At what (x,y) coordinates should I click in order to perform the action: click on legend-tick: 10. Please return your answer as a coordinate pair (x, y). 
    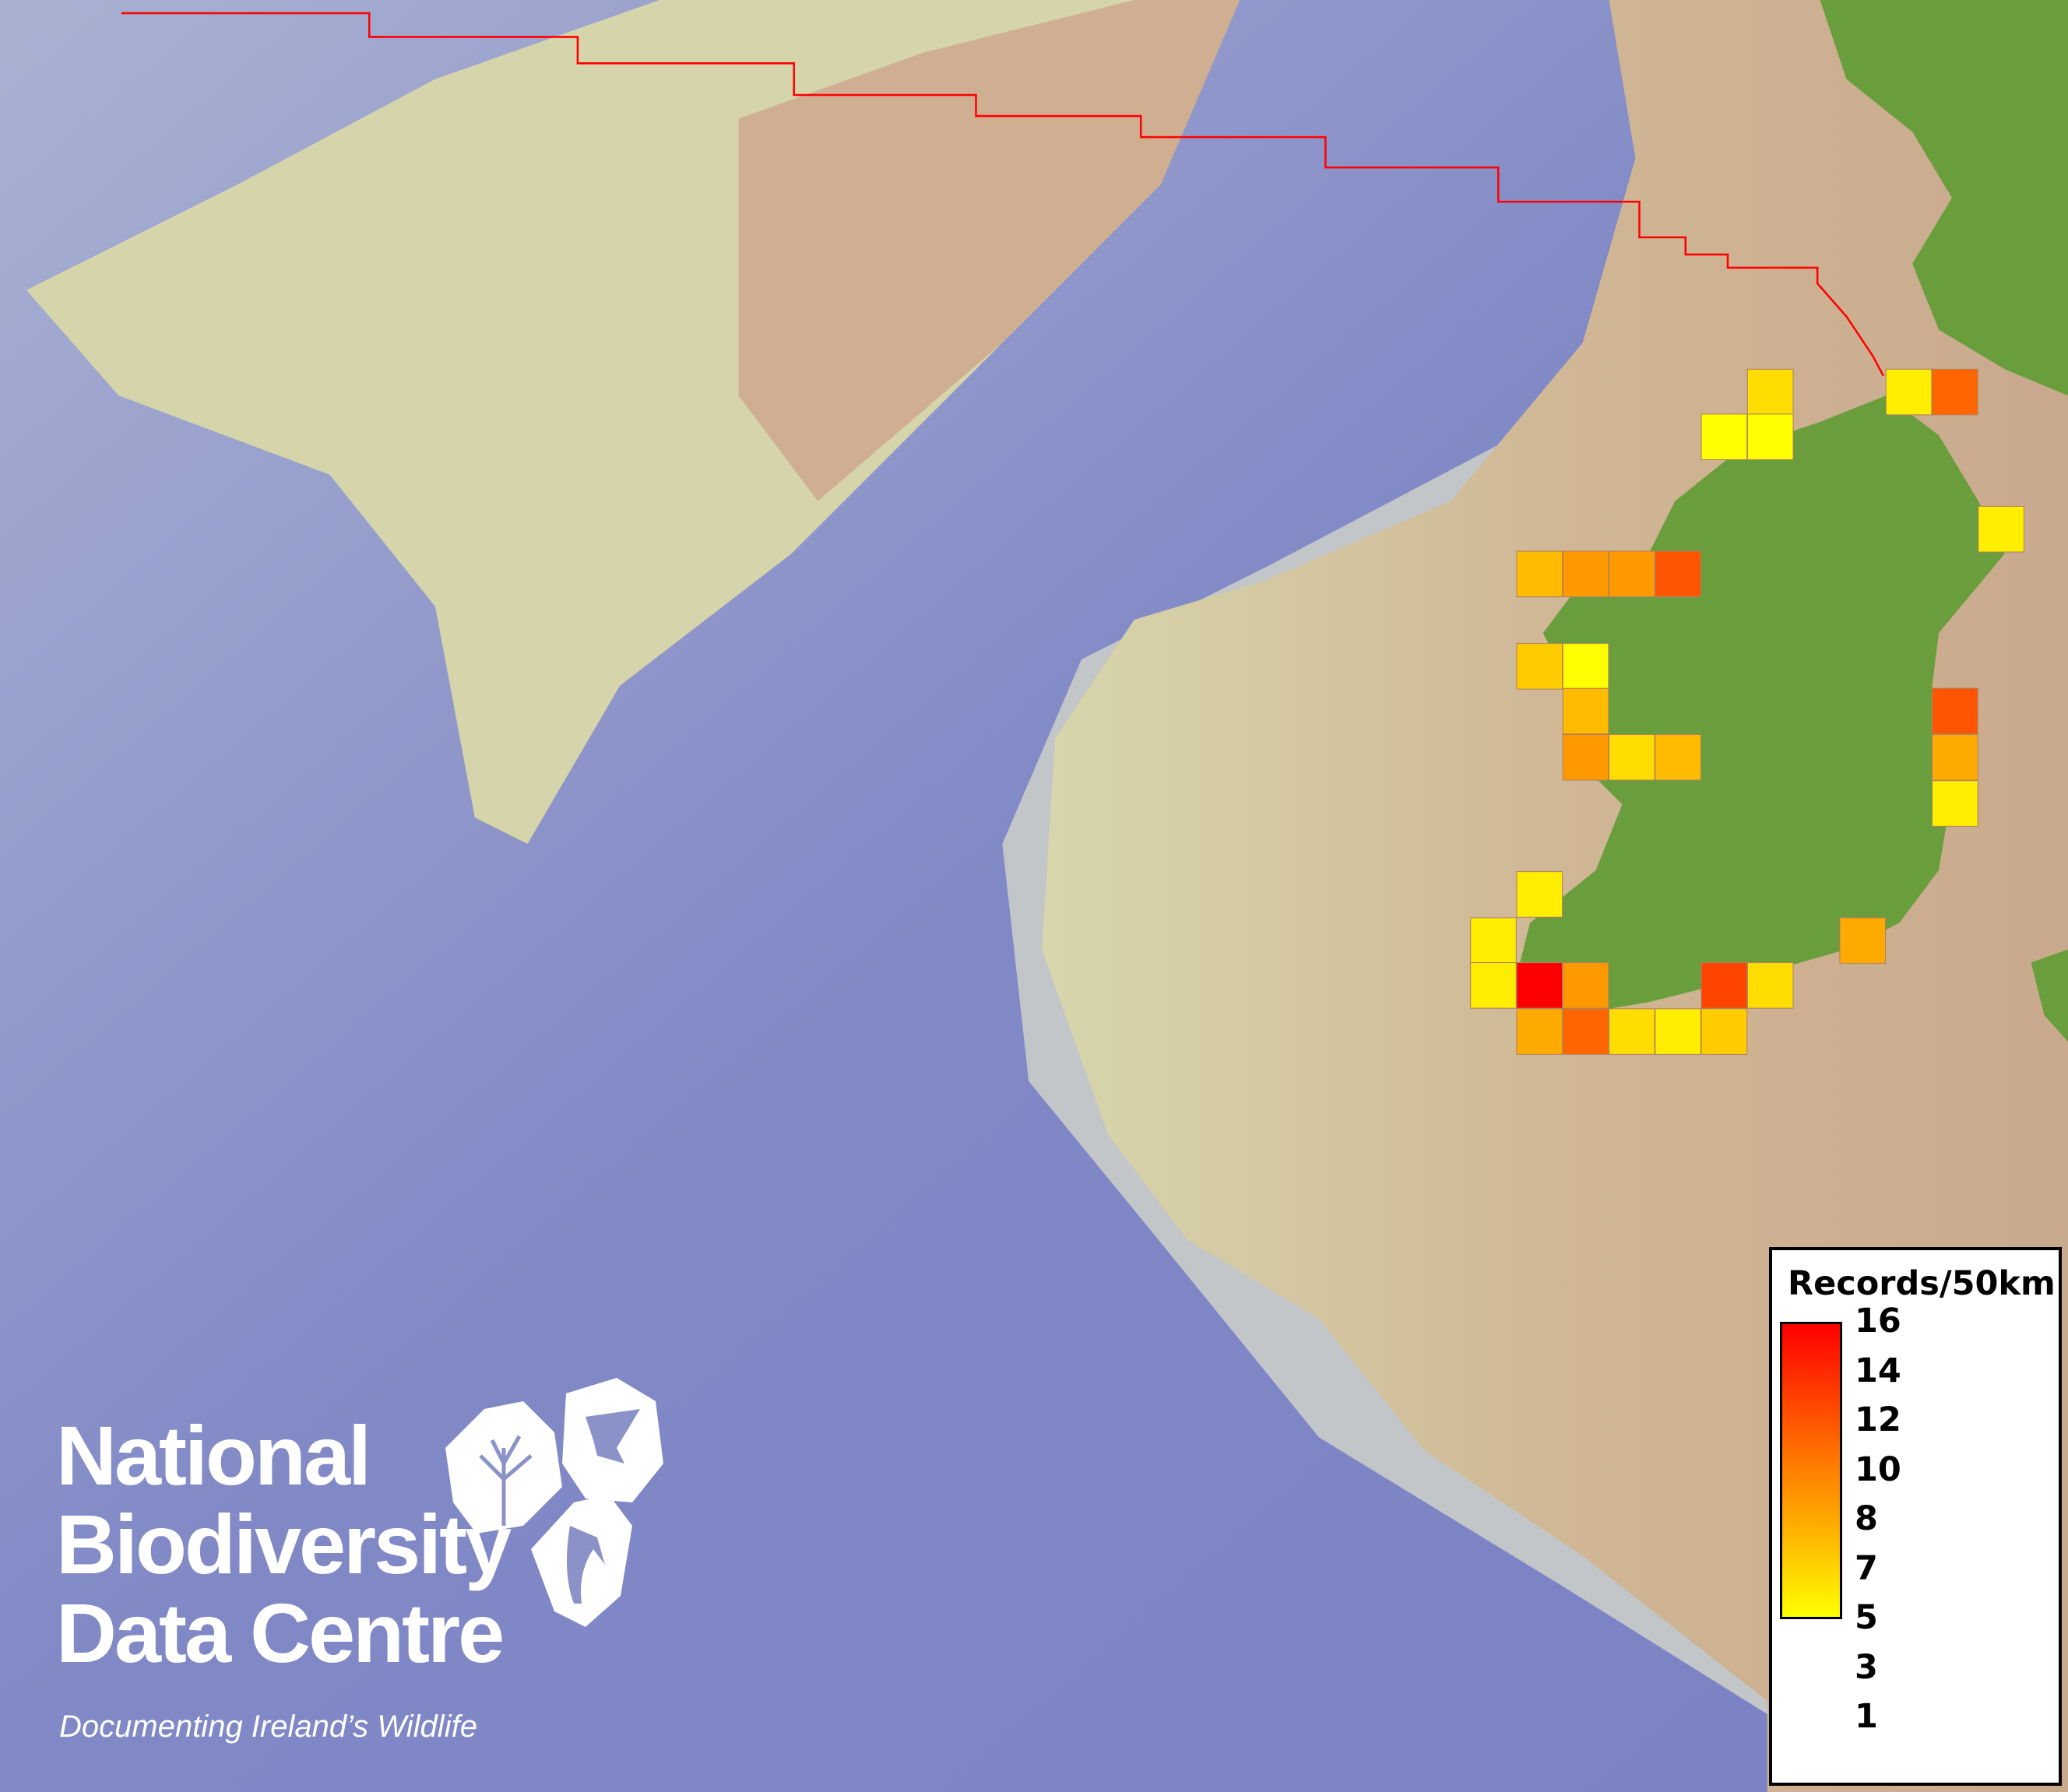
    Looking at the image, I should click on (1878, 1469).